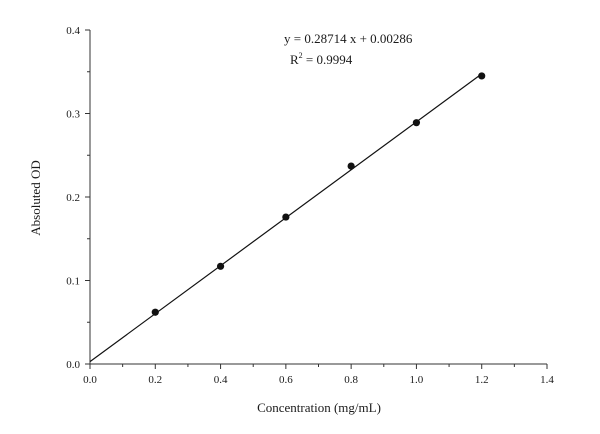 The width and height of the screenshot is (600, 434). Describe the element at coordinates (351, 380) in the screenshot. I see `x-tick-label: 0.8` at that location.